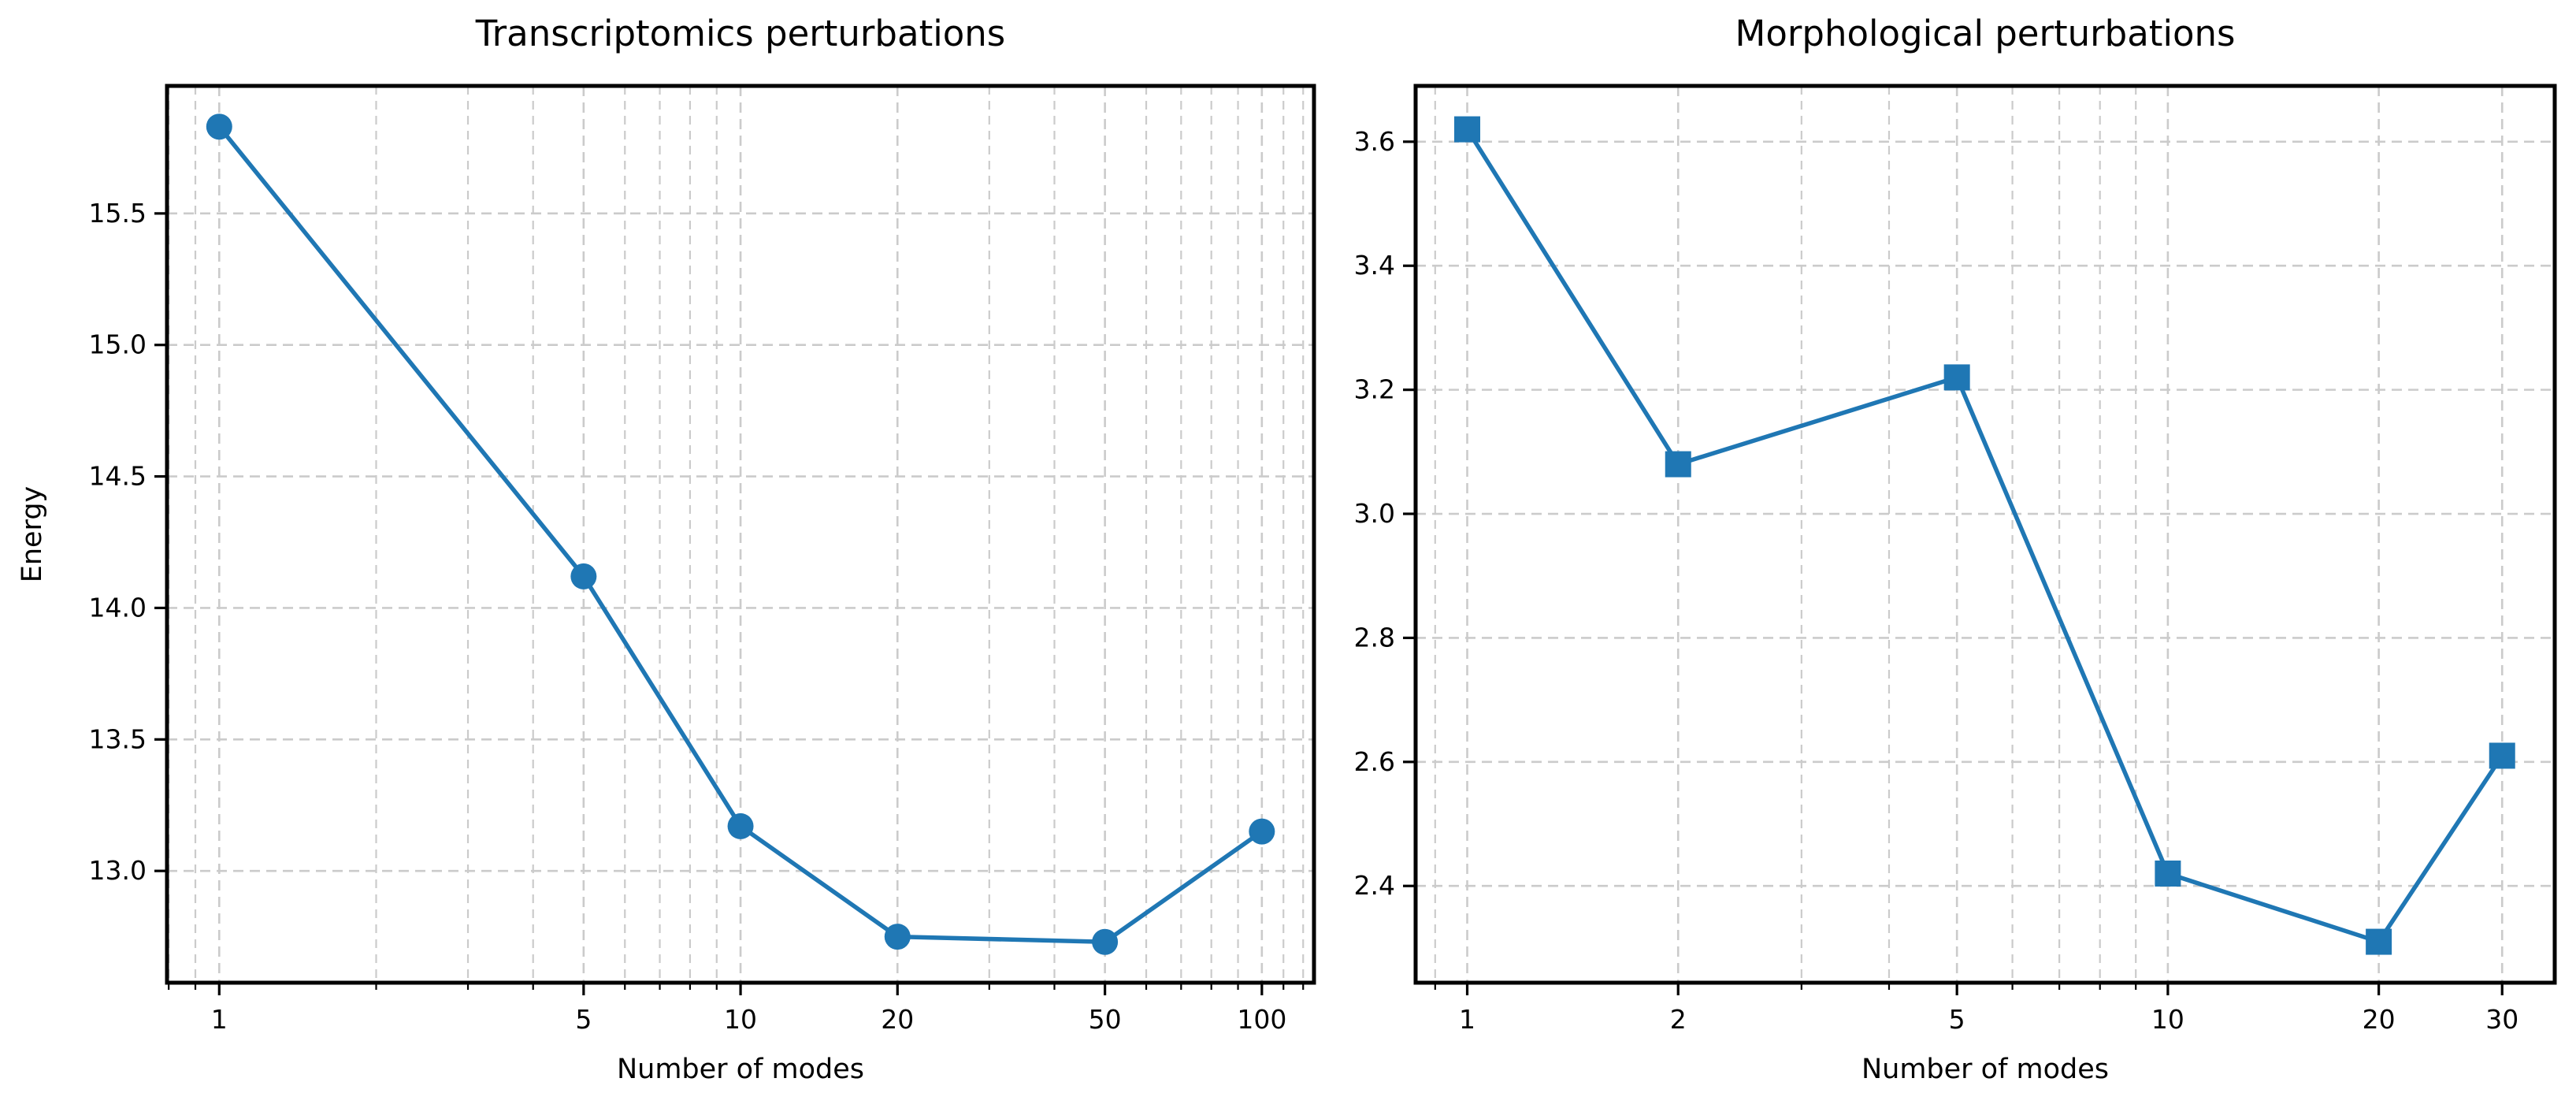 Image resolution: width=2576 pixels, height=1108 pixels. I want to click on y-tick-label: 3.6, so click(1374, 141).